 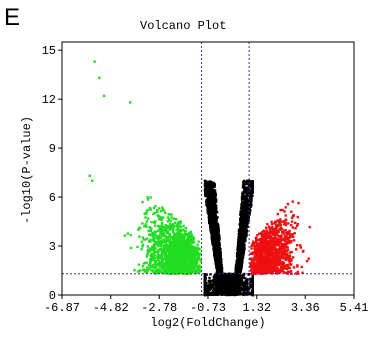 I want to click on panel-label: E, so click(x=12, y=17).